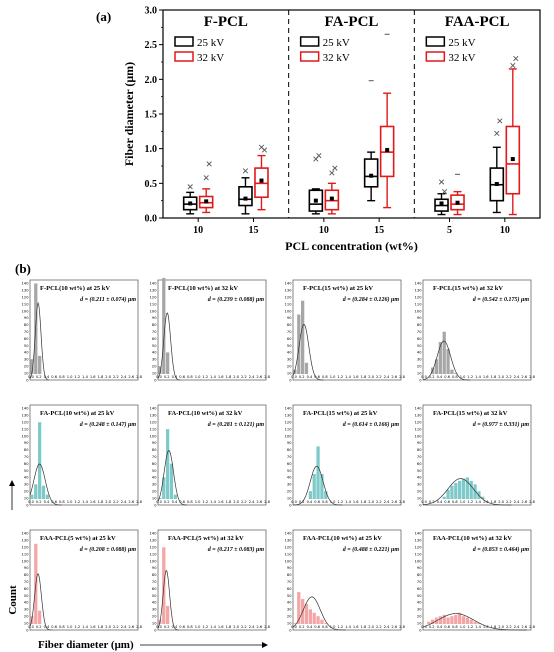 This screenshot has height=652, width=554. I want to click on hist-y-tick-label: 20, so click(419, 367).